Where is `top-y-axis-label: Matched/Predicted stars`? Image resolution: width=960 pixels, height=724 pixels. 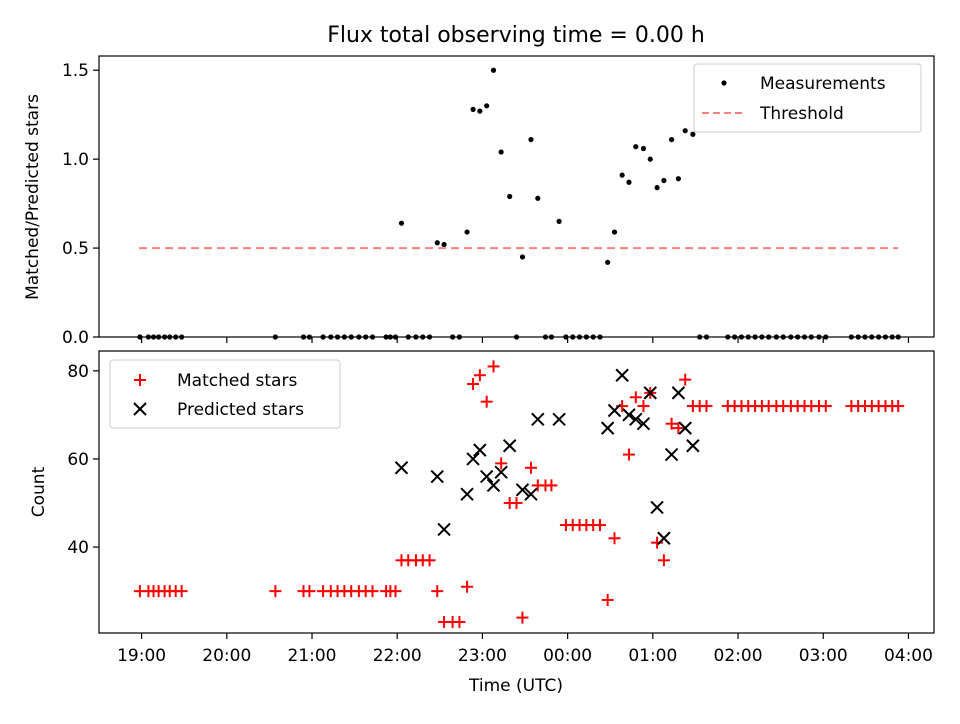 top-y-axis-label: Matched/Predicted stars is located at coordinates (33, 197).